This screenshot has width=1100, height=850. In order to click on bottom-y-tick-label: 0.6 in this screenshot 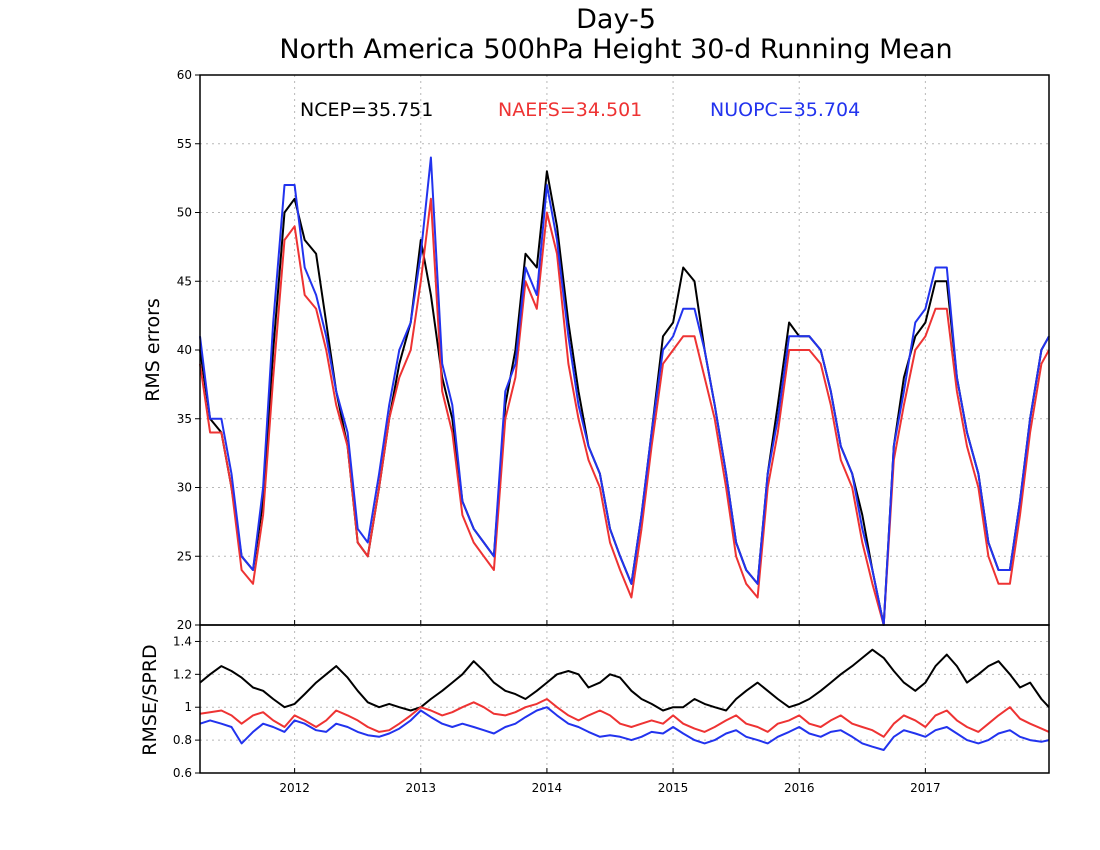, I will do `click(182, 773)`.